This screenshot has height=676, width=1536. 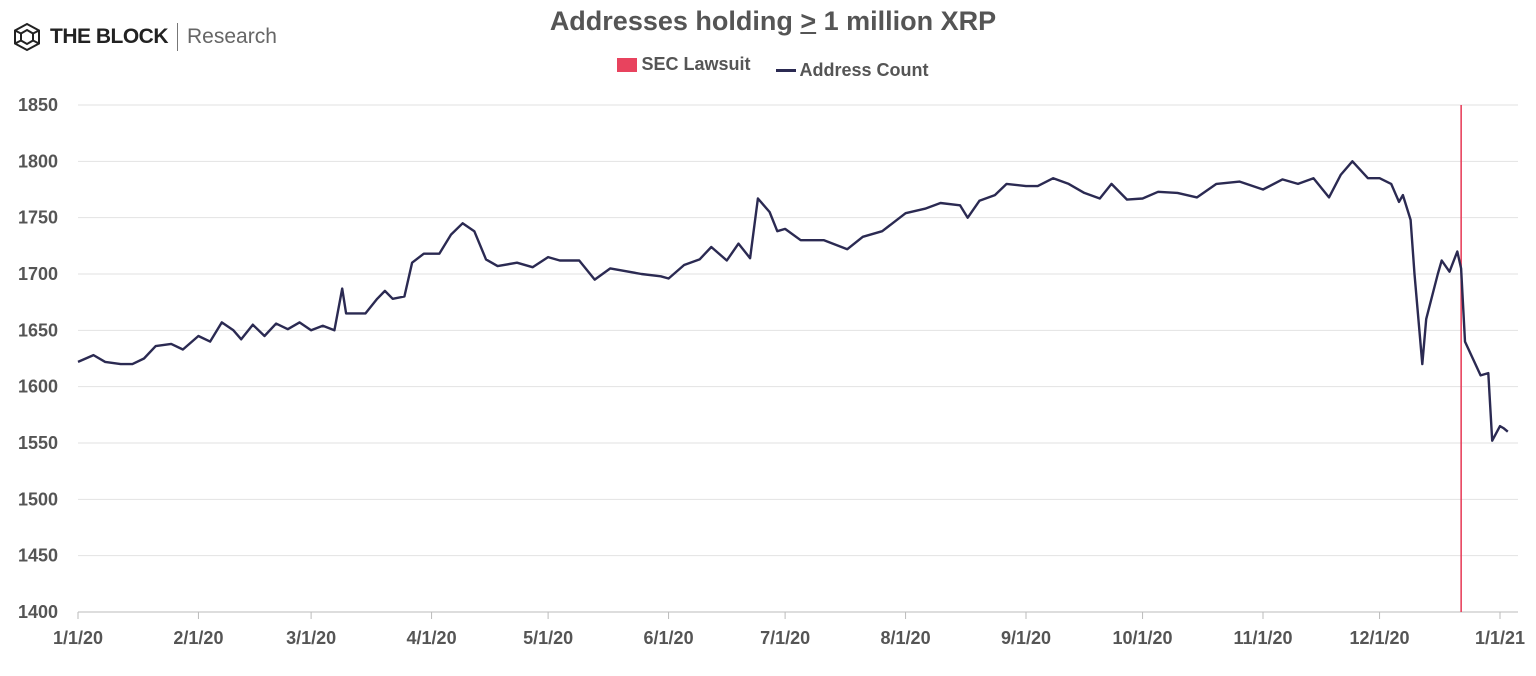 I want to click on chart-title: Addresses holding > 1 million XRP, so click(x=768, y=21).